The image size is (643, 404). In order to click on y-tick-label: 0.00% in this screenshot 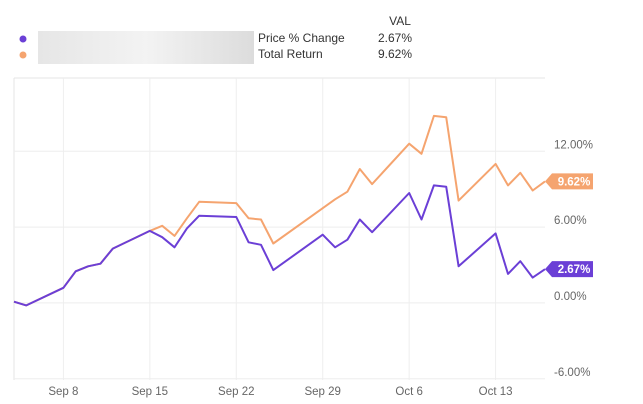, I will do `click(570, 297)`.